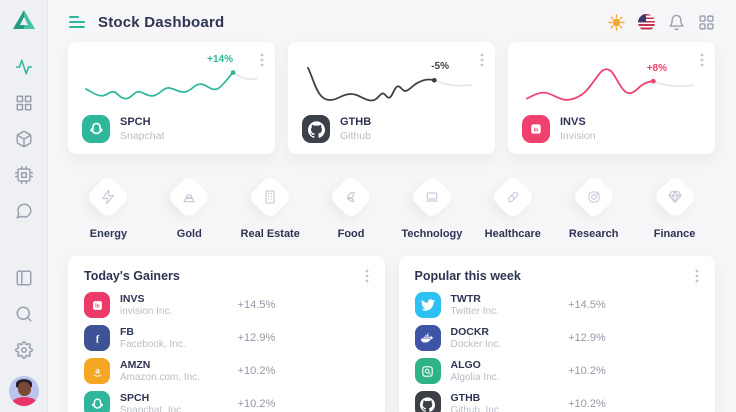 Image resolution: width=736 pixels, height=412 pixels. I want to click on category-technology: Technology, so click(432, 207).